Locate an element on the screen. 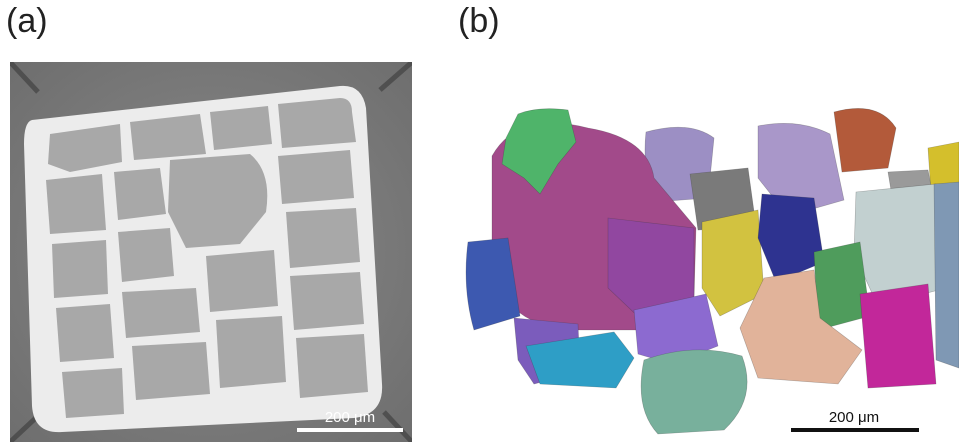 The image size is (959, 442). scale-bar-b is located at coordinates (855, 430).